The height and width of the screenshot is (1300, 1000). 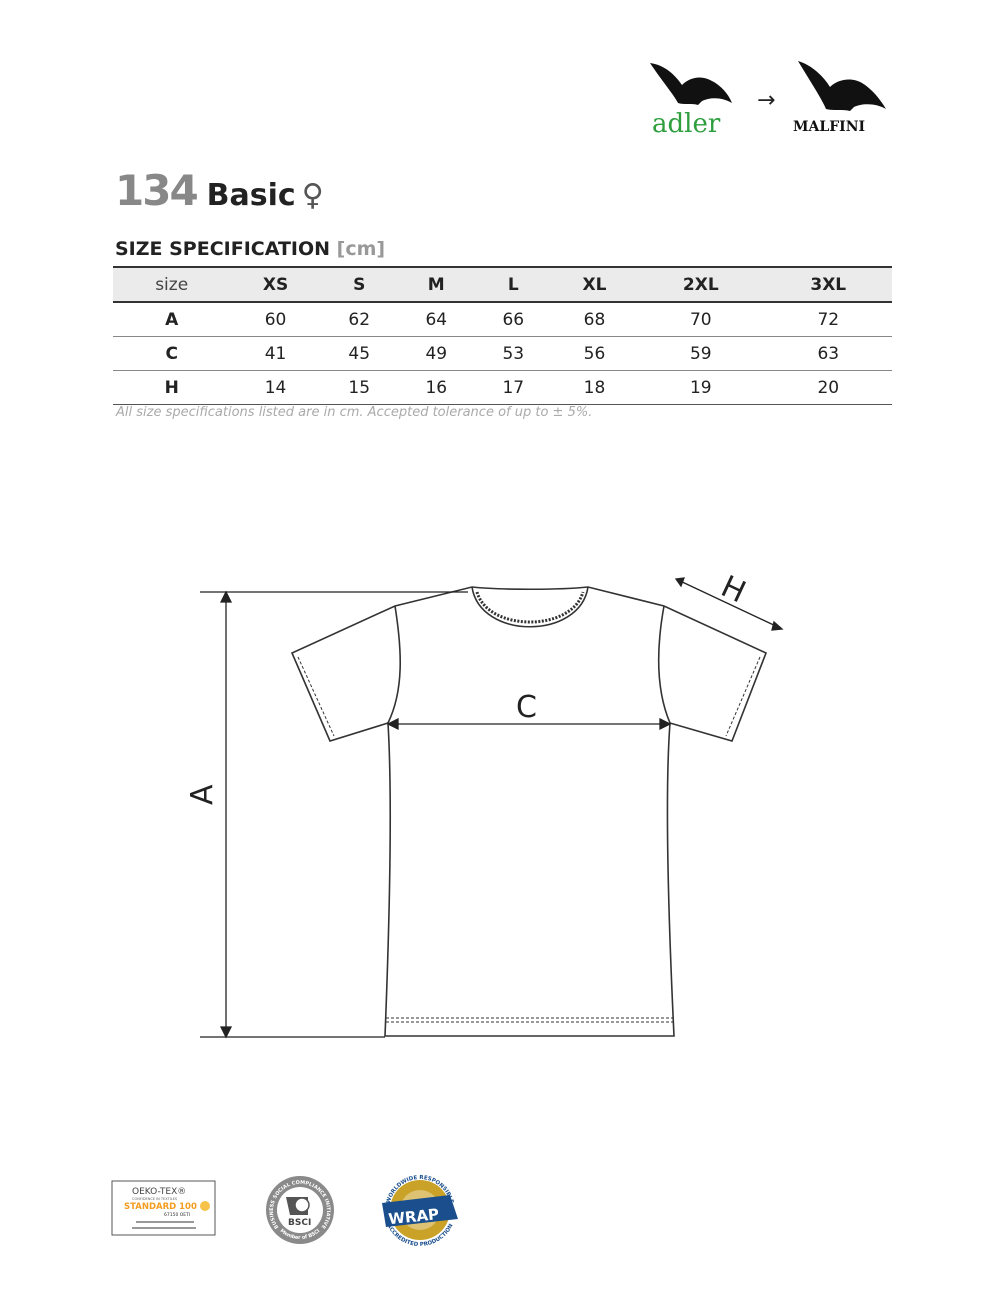 I want to click on malfini-logo: MALFINI, so click(x=839, y=98).